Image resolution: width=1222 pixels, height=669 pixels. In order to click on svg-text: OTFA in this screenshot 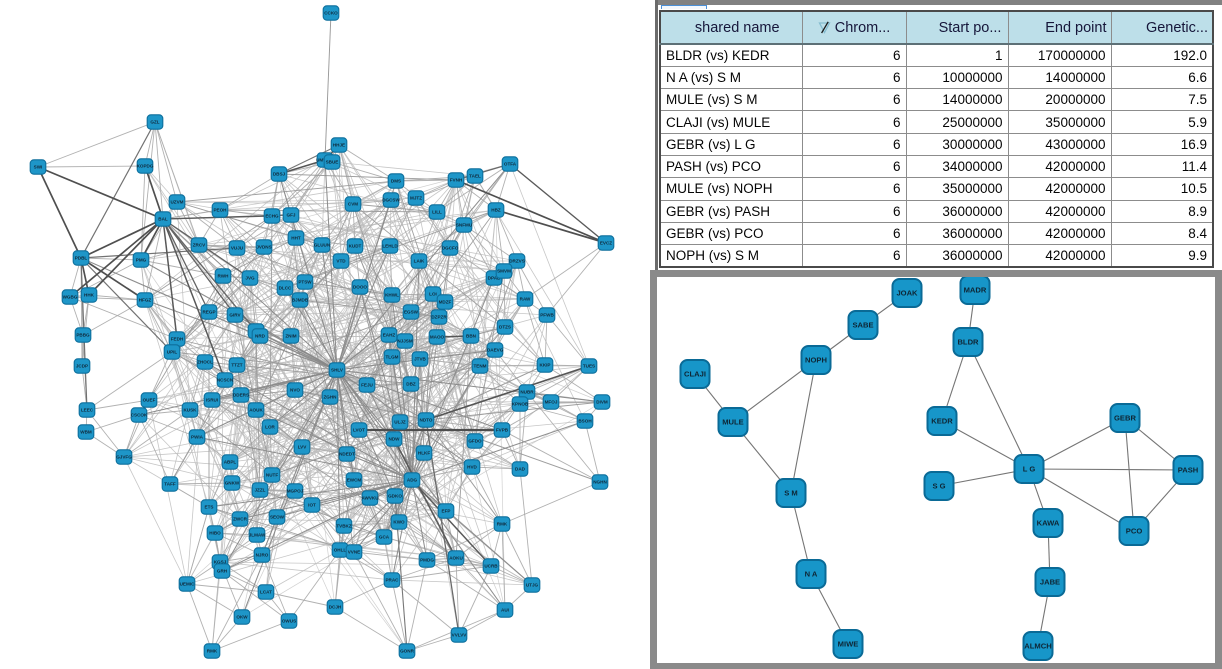, I will do `click(510, 164)`.